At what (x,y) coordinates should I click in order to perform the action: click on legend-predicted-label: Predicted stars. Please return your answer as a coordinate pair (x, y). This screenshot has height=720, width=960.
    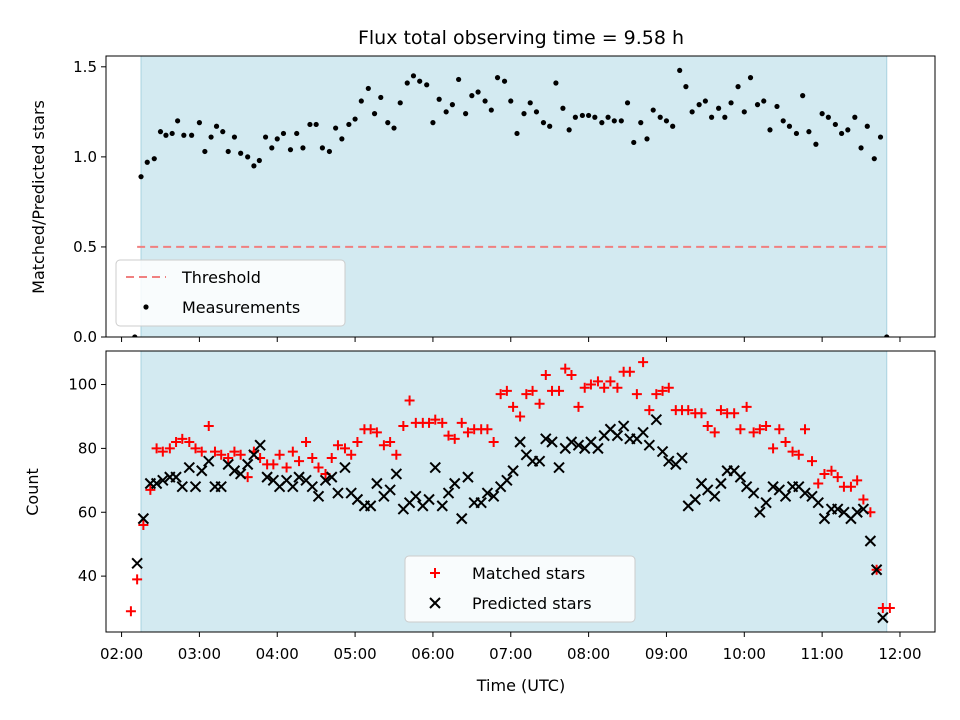
    Looking at the image, I should click on (532, 603).